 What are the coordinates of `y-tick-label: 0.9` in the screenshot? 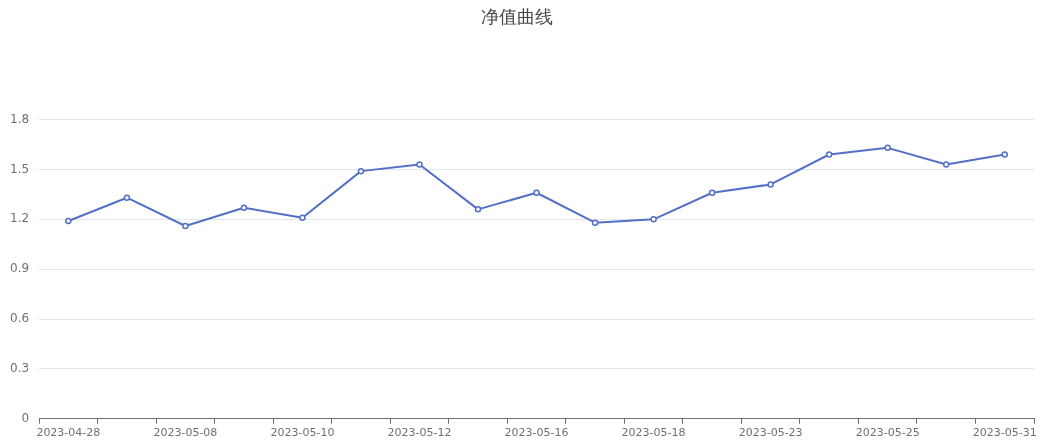 It's located at (19, 268).